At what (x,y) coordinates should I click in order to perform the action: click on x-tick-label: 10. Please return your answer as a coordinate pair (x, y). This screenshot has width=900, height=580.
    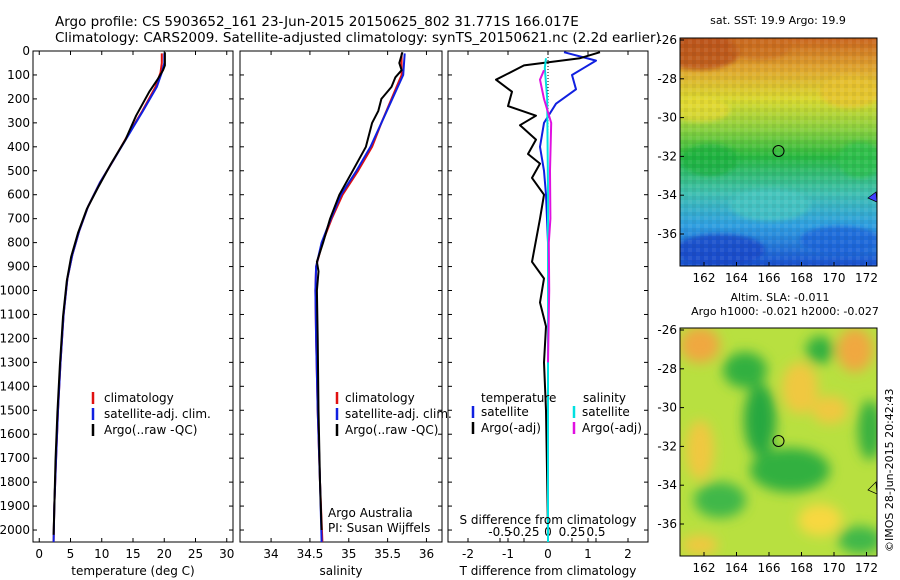
    Looking at the image, I should click on (101, 554).